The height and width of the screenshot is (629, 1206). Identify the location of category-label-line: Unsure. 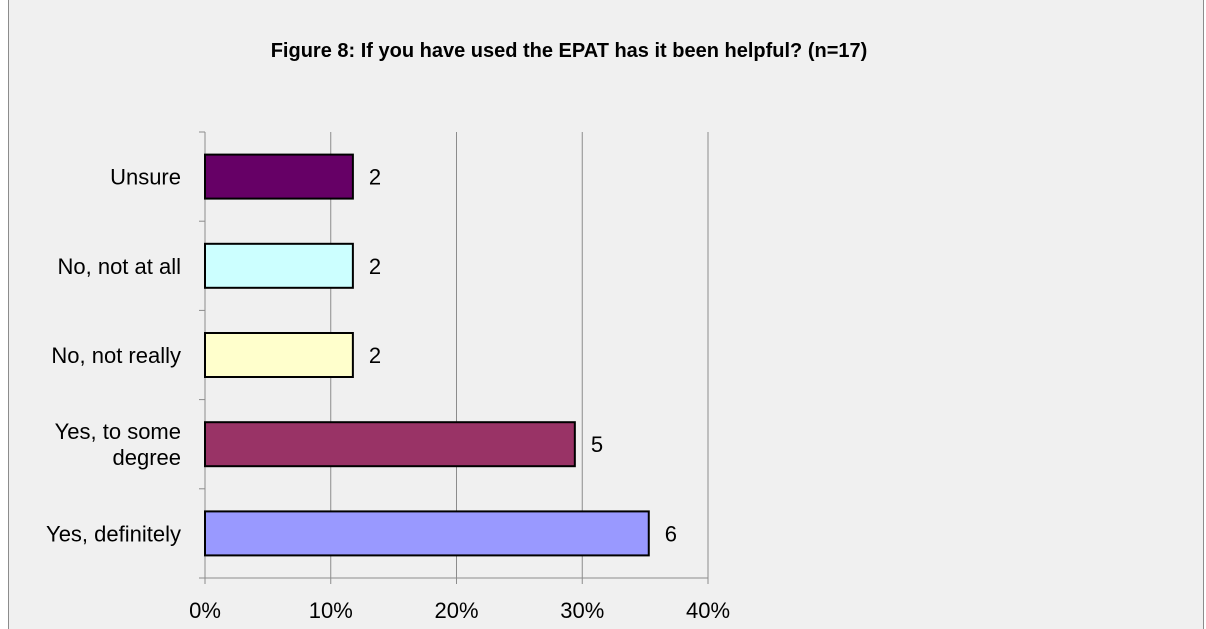
(145, 177).